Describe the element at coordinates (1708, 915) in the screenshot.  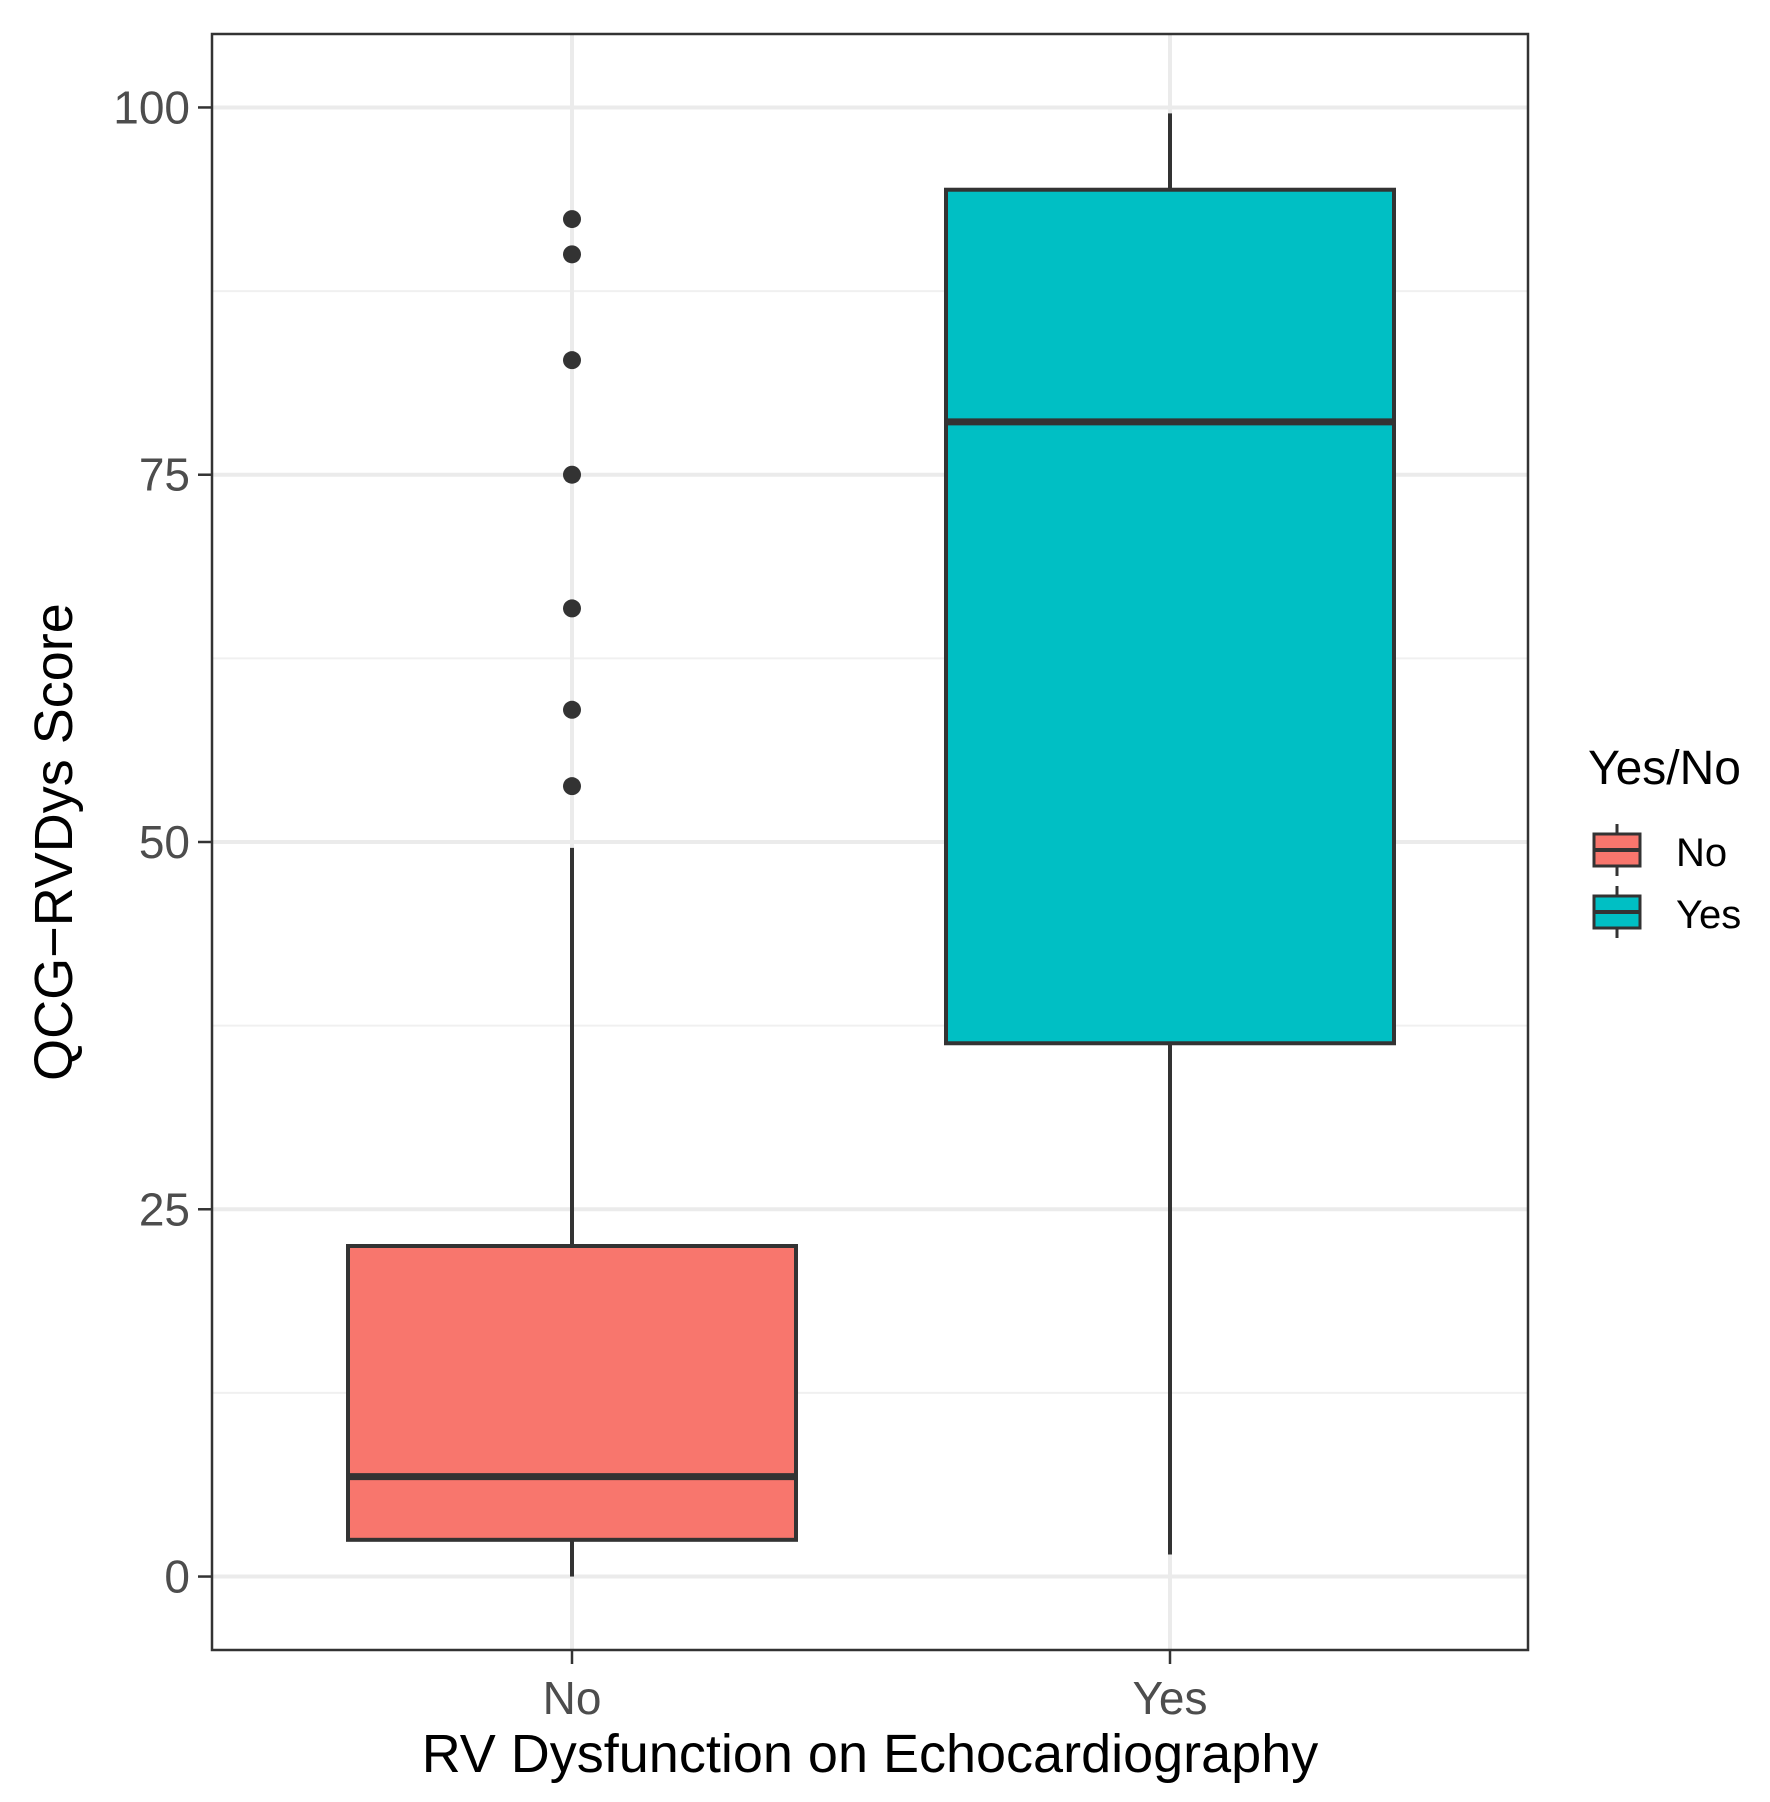
I see `legend-label-yes: Yes` at that location.